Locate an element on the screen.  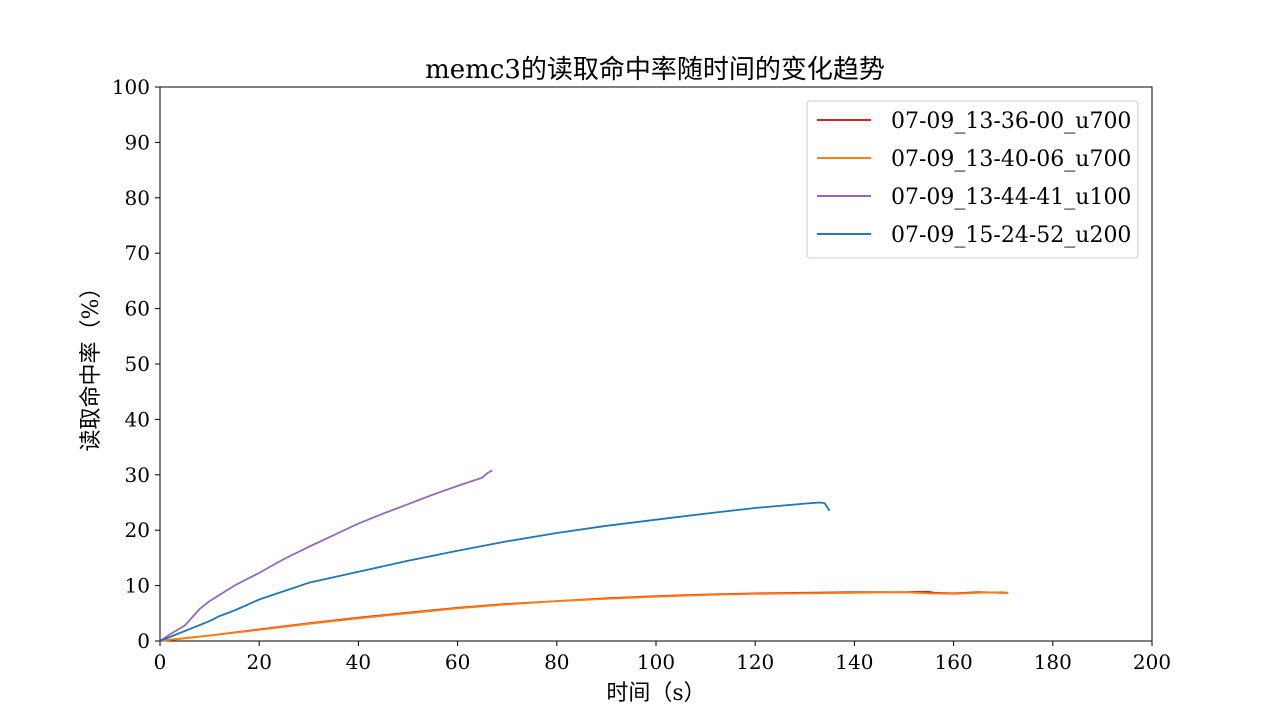
x-tick-label: 180 is located at coordinates (1053, 662).